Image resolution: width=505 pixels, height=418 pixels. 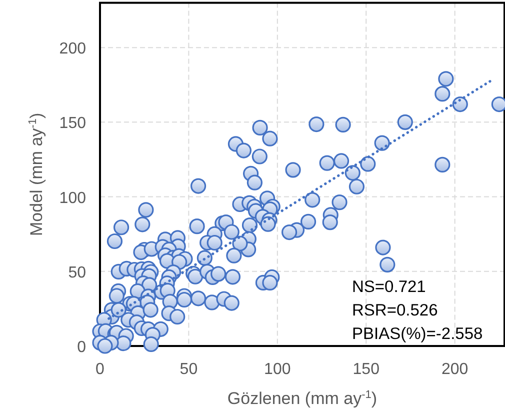 What do you see at coordinates (454, 369) in the screenshot?
I see `x-tick-label: 200` at bounding box center [454, 369].